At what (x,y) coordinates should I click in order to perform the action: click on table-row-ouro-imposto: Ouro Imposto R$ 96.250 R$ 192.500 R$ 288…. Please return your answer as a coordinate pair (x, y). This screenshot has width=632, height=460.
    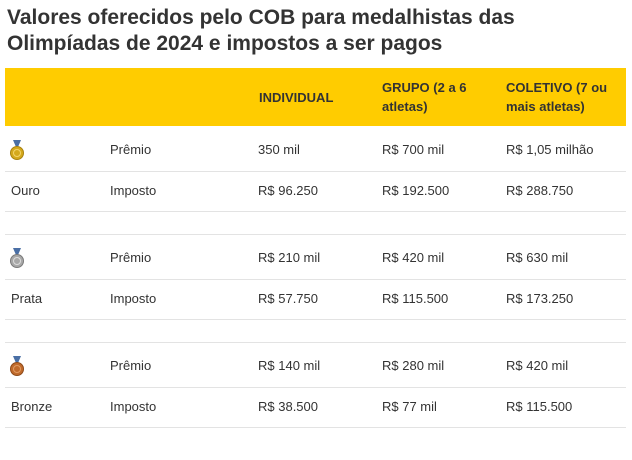
    Looking at the image, I should click on (315, 192).